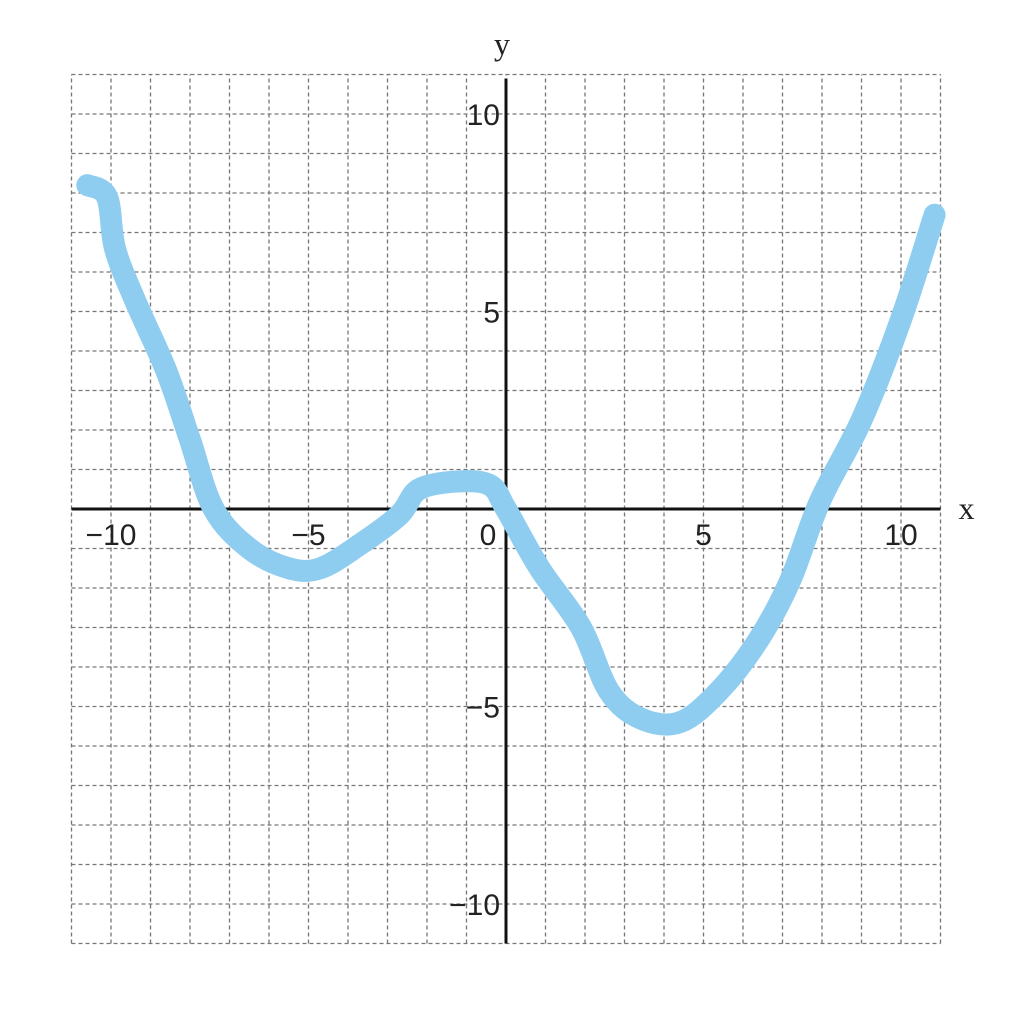 Image resolution: width=1024 pixels, height=1024 pixels. What do you see at coordinates (111, 535) in the screenshot?
I see `x-tick-label: −10` at bounding box center [111, 535].